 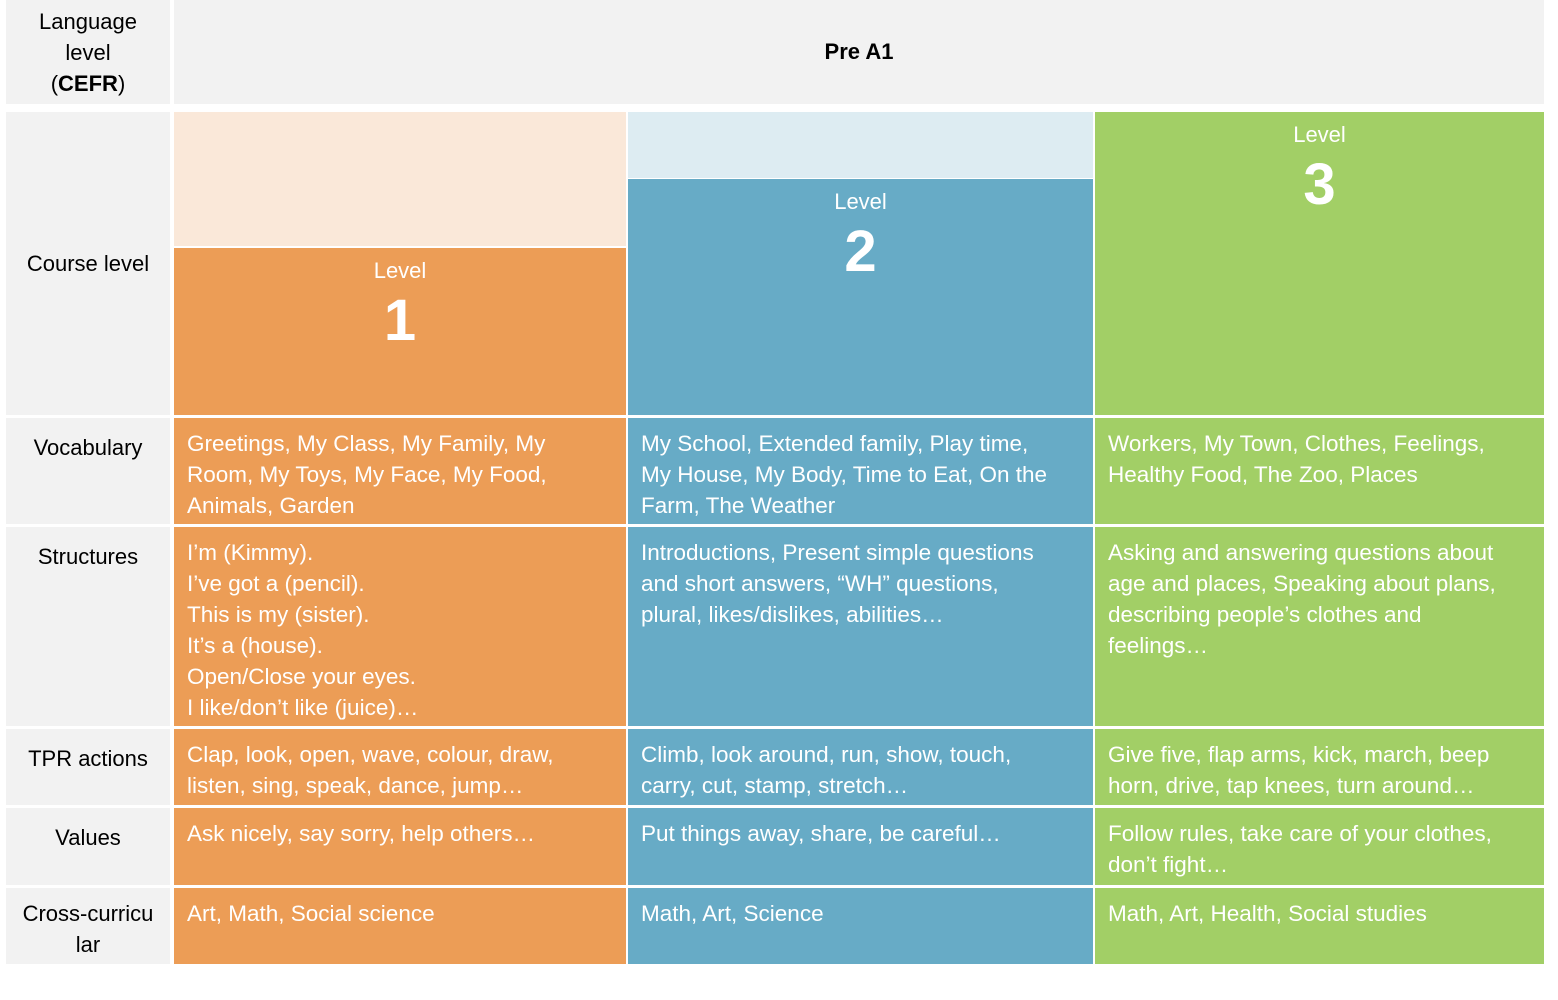 I want to click on language-level-value: Pre A1, so click(x=859, y=52).